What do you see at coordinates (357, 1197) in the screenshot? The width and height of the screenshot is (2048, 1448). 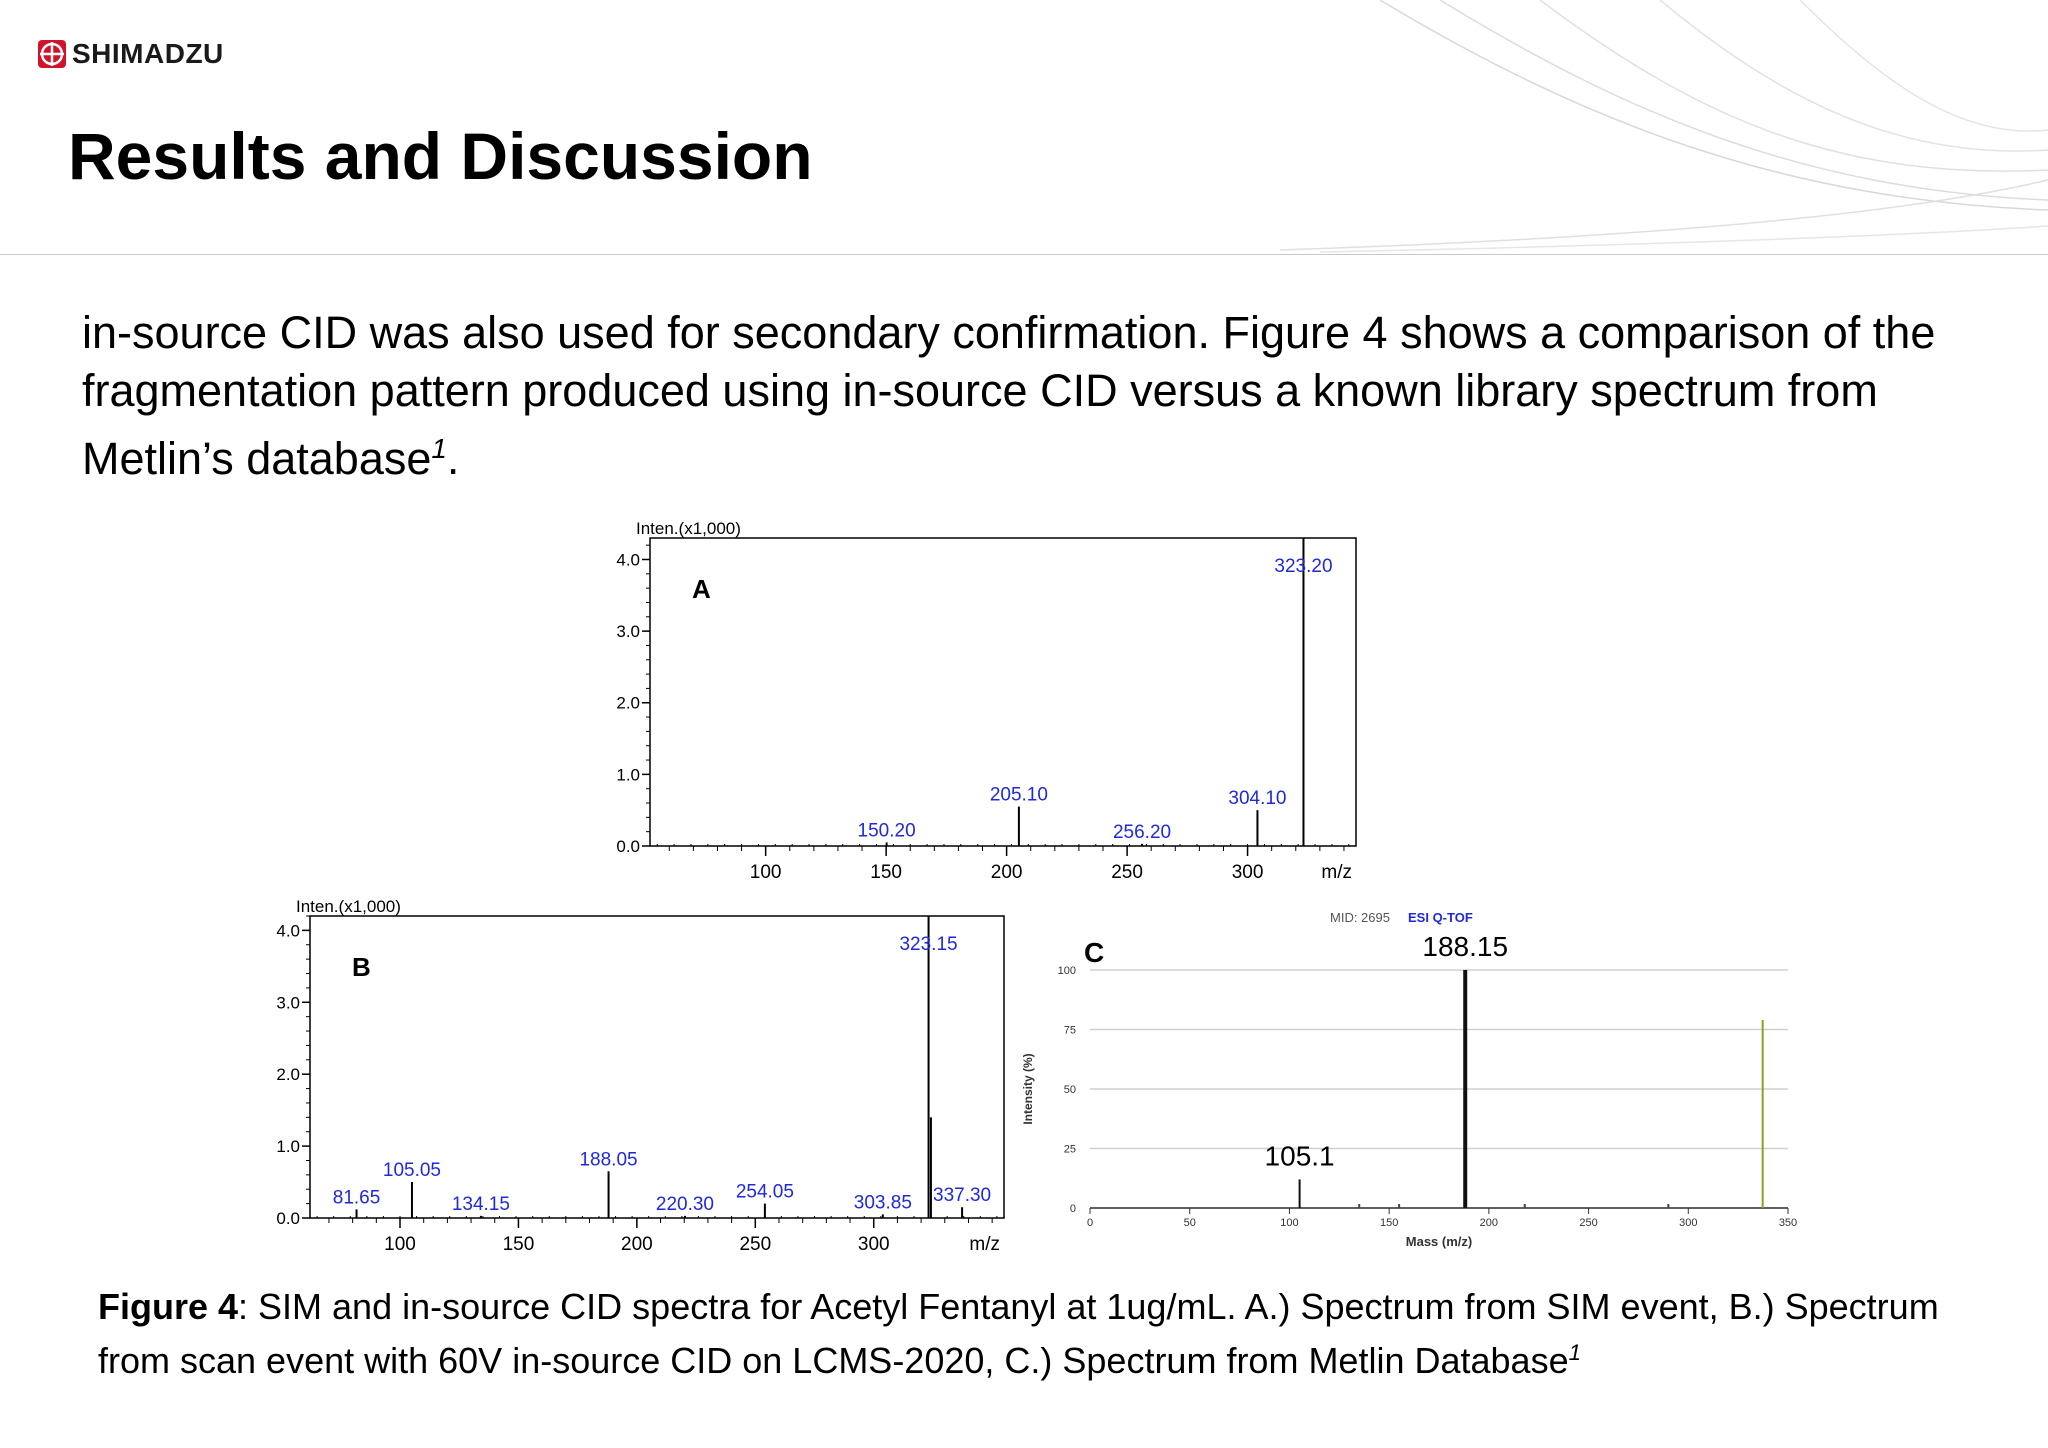 I see `peak-label: 81.65` at bounding box center [357, 1197].